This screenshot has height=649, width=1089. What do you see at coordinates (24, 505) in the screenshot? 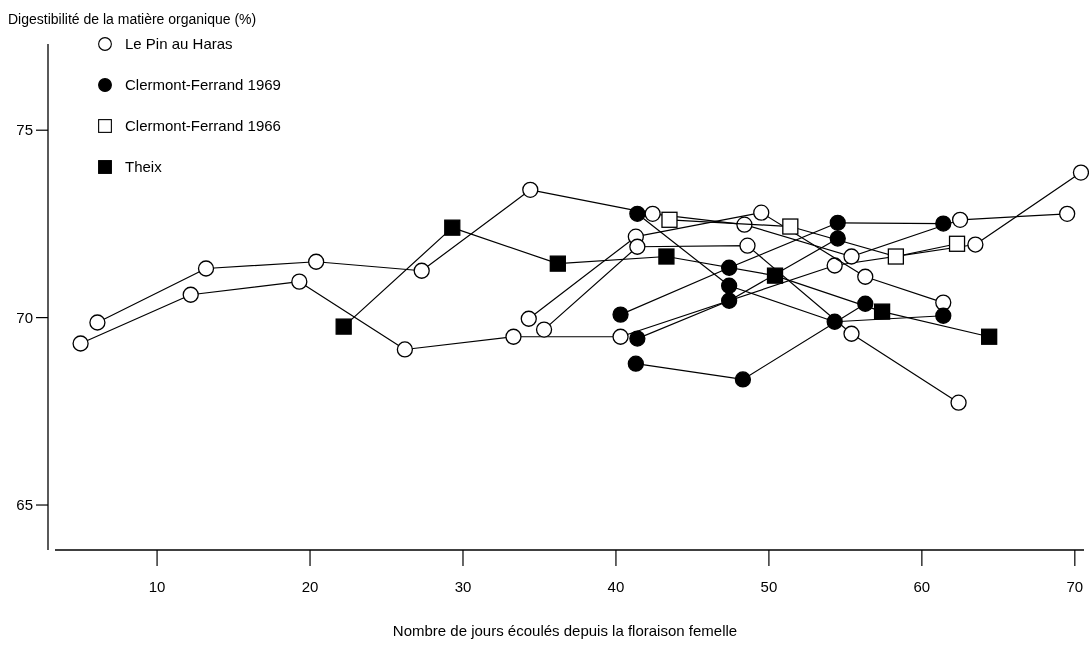
I see `y-tick-label: 65` at bounding box center [24, 505].